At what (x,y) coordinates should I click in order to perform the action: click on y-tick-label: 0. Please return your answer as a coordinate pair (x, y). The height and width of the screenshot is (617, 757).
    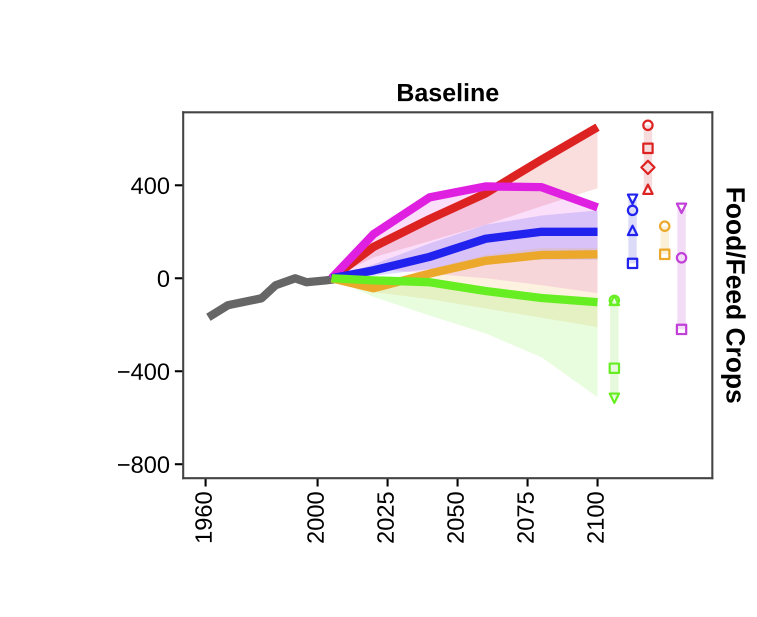
    Looking at the image, I should click on (164, 279).